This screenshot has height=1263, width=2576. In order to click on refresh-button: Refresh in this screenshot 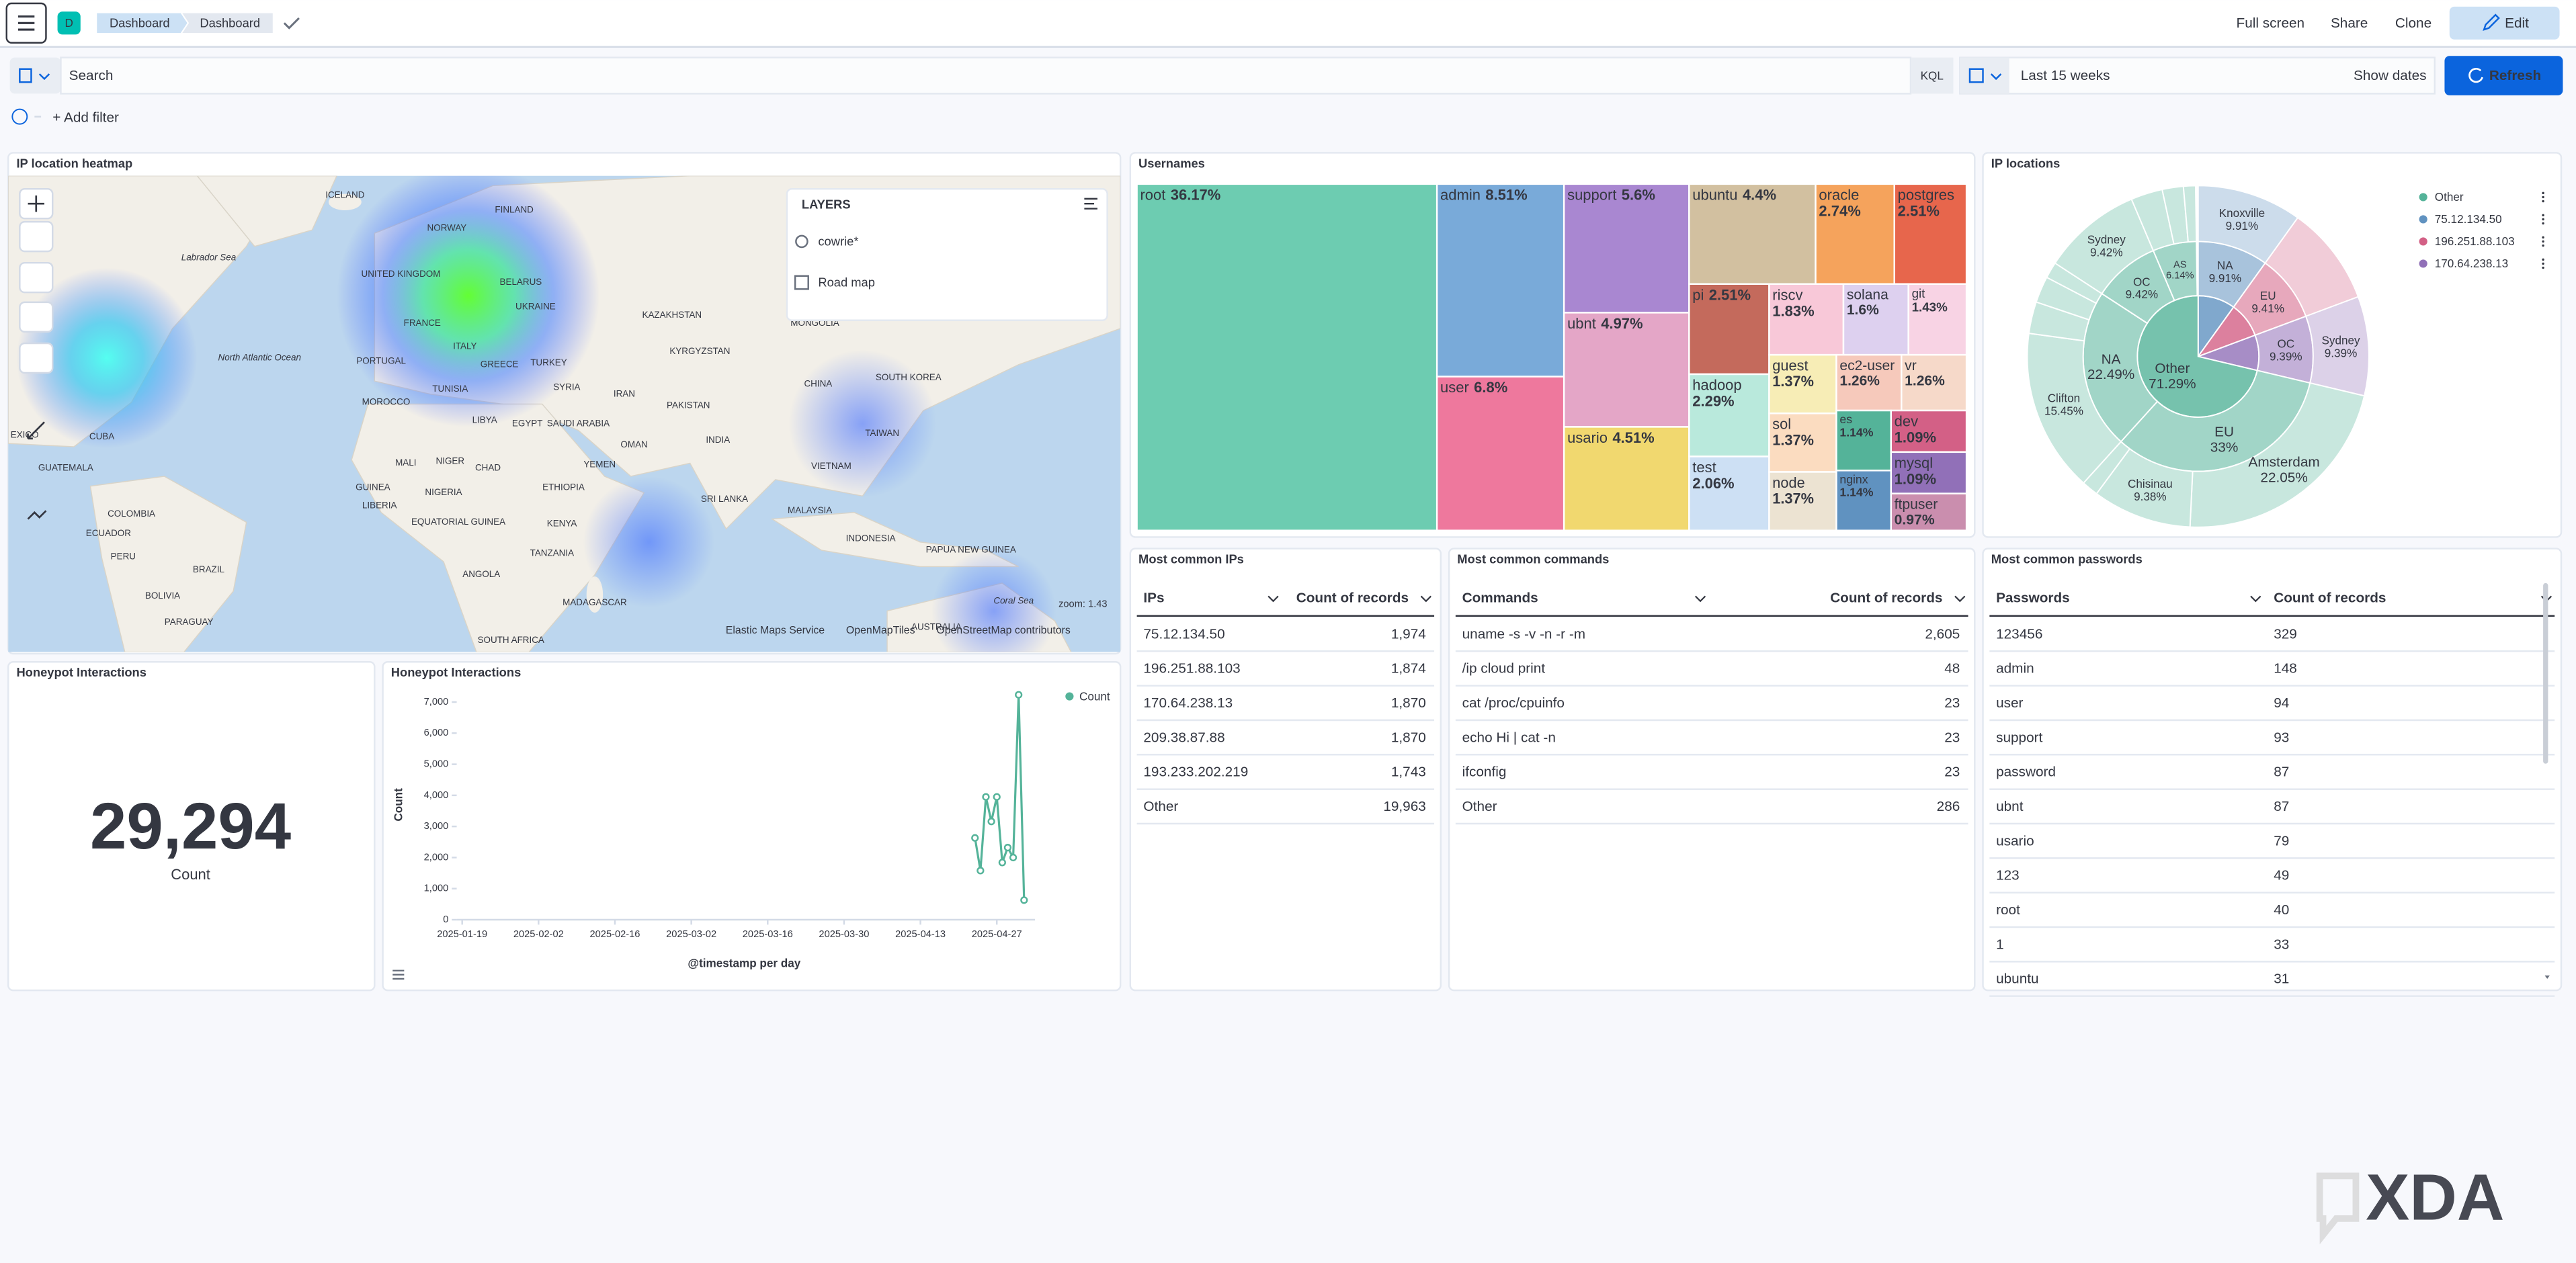, I will do `click(2503, 75)`.